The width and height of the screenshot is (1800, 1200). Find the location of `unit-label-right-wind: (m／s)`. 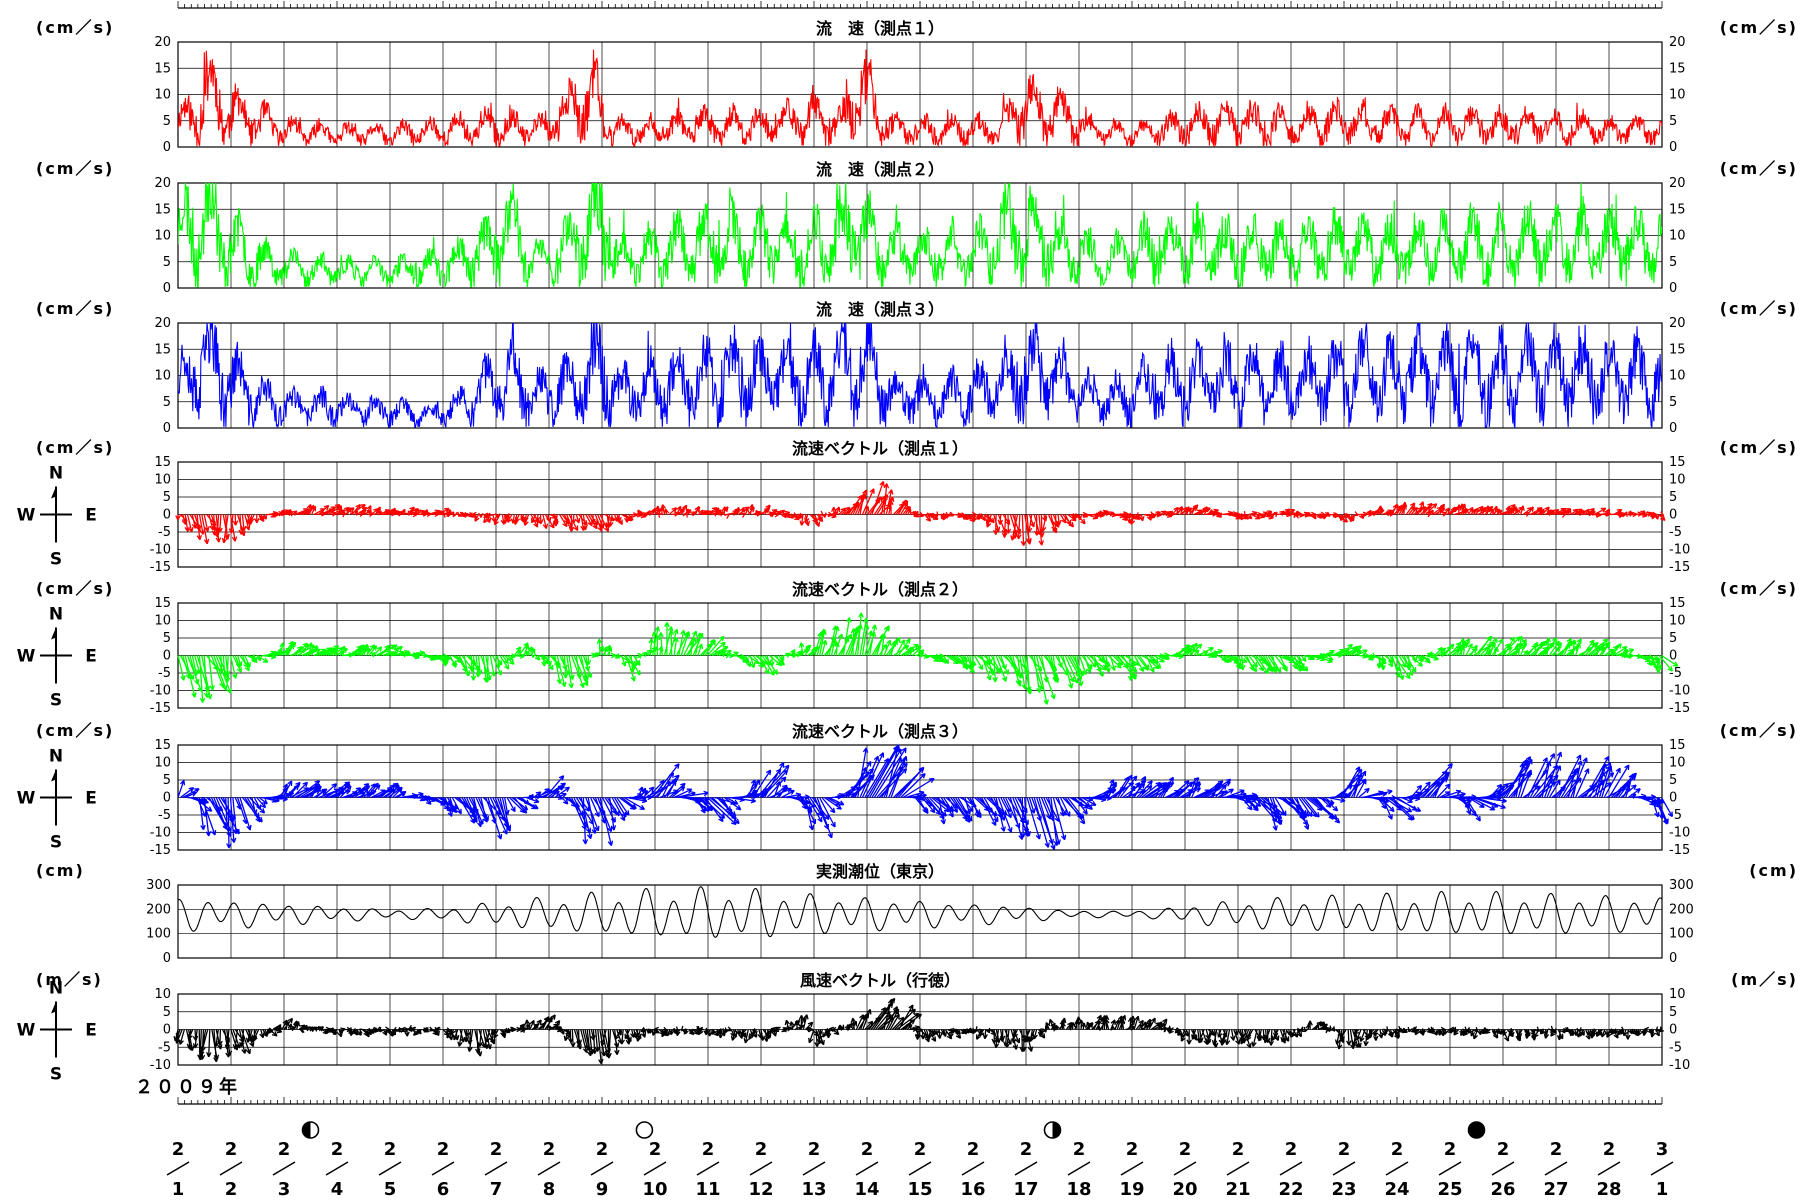

unit-label-right-wind: (m／s) is located at coordinates (1764, 979).